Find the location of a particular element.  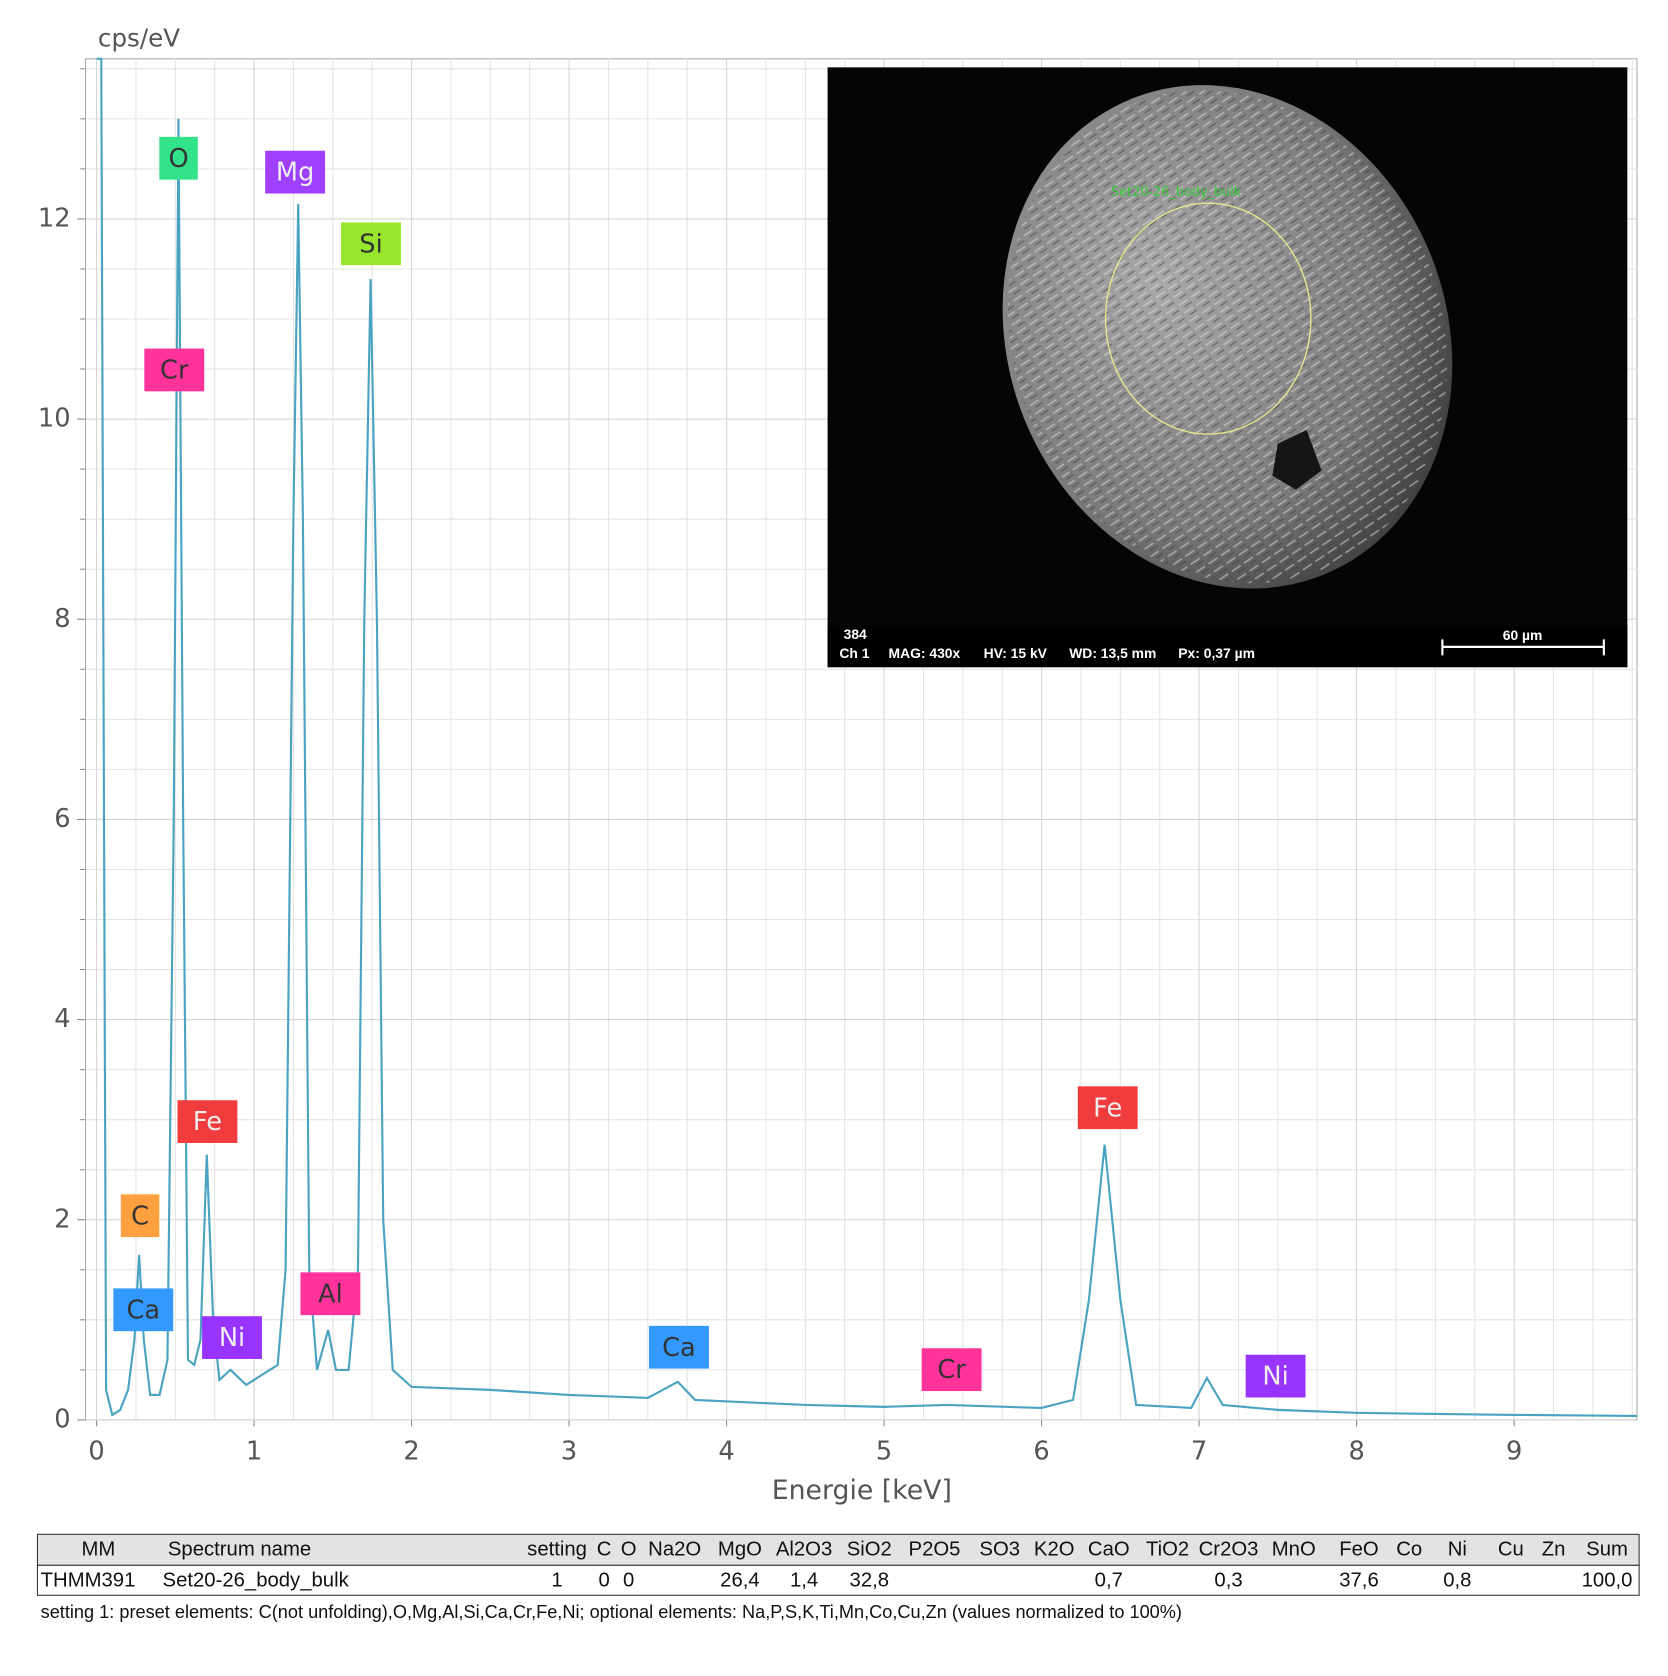

region-label: Set20-26_body_bulk is located at coordinates (1176, 192).